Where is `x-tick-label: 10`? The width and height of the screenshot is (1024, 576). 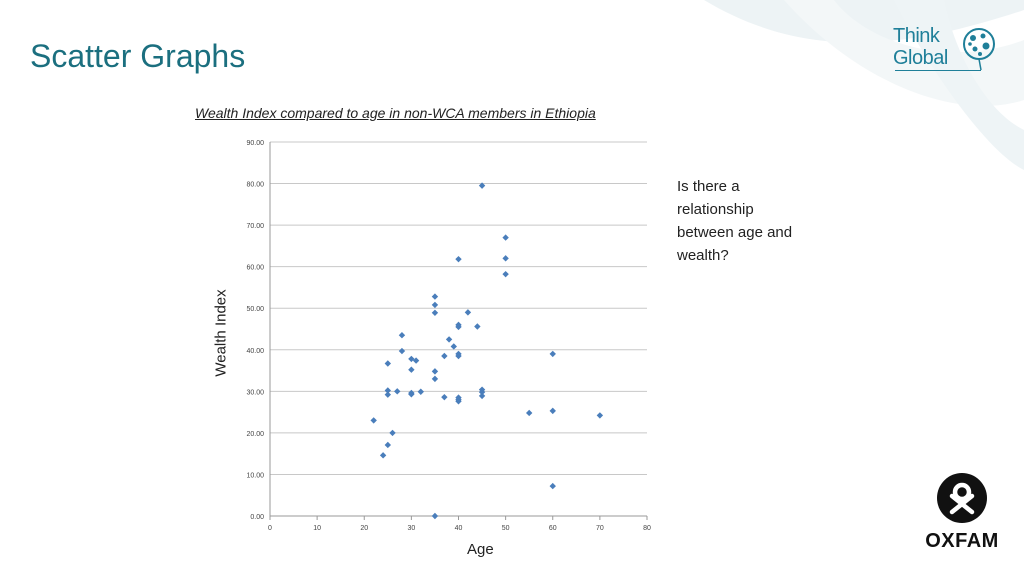 x-tick-label: 10 is located at coordinates (317, 528).